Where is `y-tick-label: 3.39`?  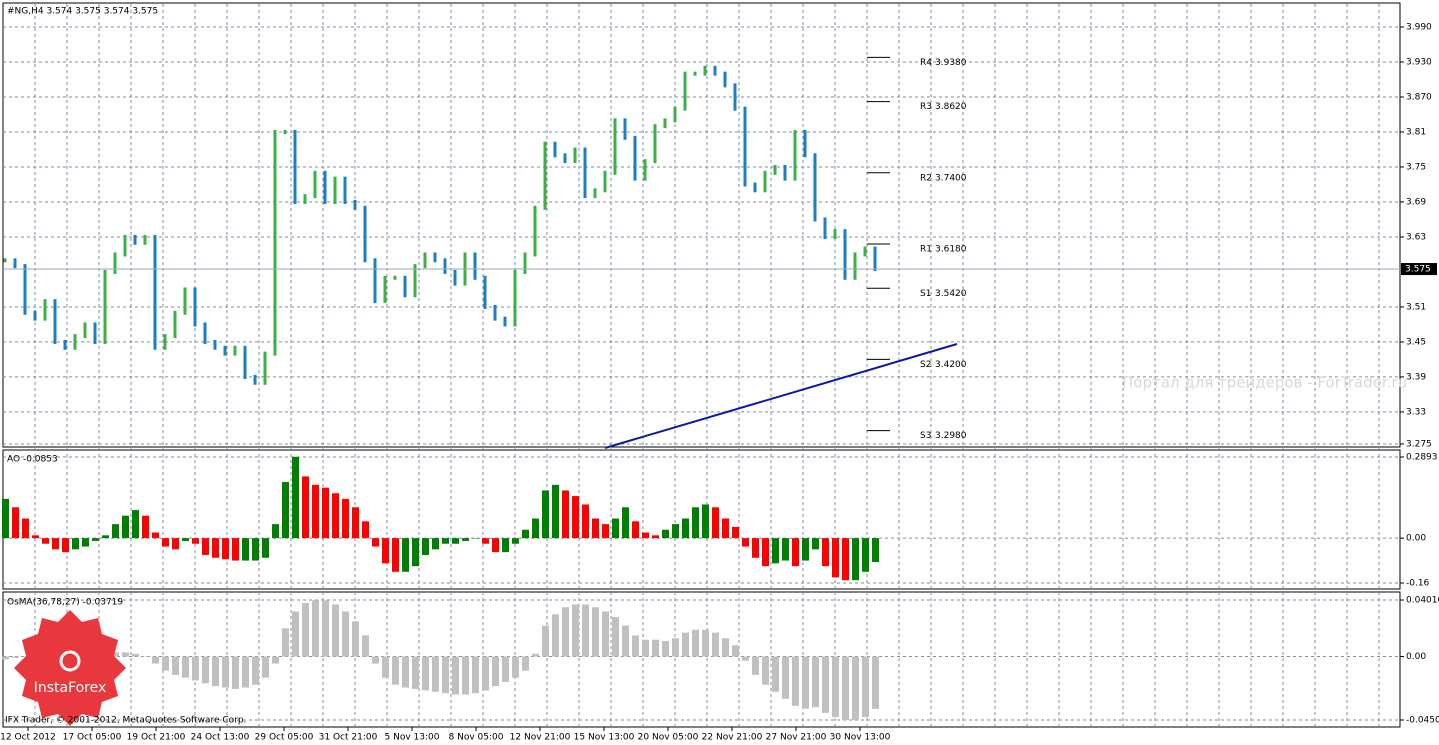
y-tick-label: 3.39 is located at coordinates (1416, 377).